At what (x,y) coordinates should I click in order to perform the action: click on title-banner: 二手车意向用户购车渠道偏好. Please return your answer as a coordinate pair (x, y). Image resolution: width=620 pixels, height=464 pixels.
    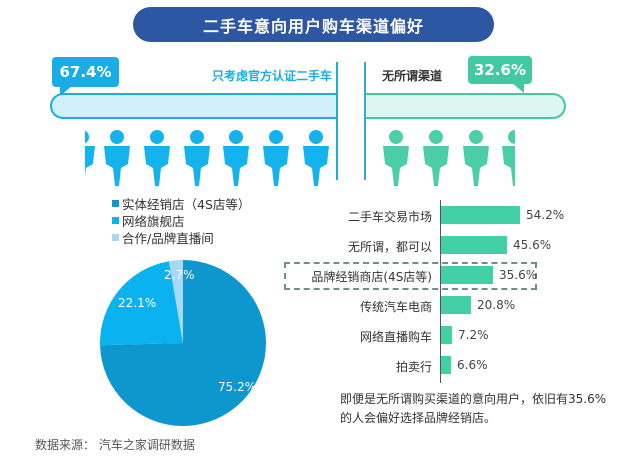
    Looking at the image, I should click on (313, 24).